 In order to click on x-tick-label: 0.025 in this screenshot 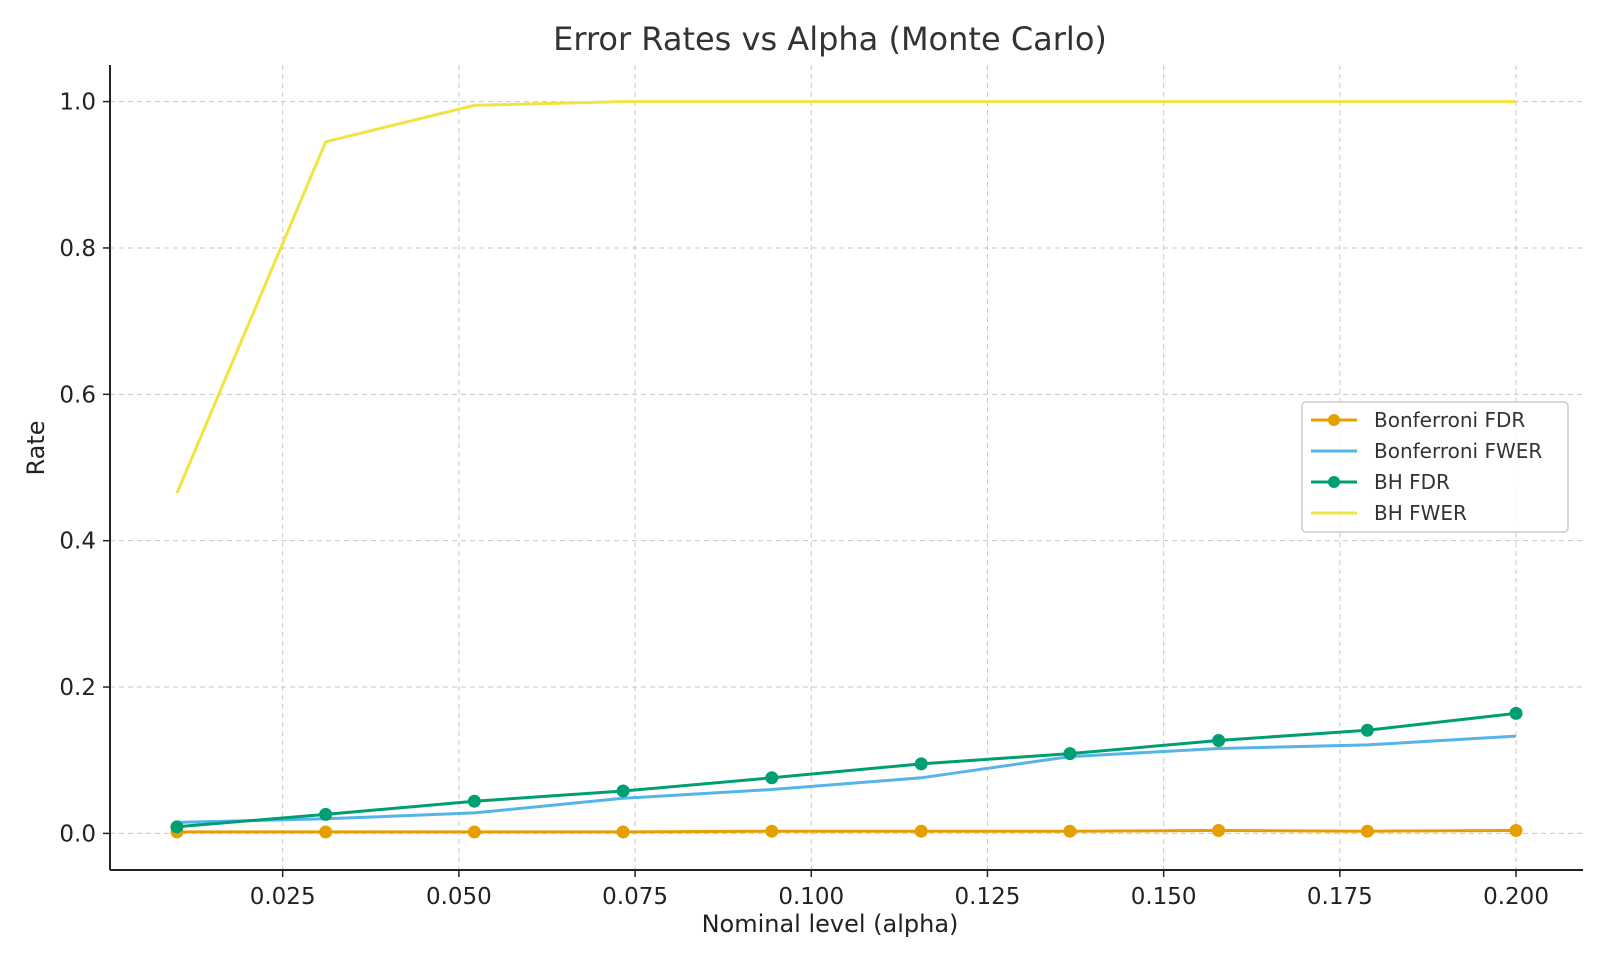, I will do `click(283, 897)`.